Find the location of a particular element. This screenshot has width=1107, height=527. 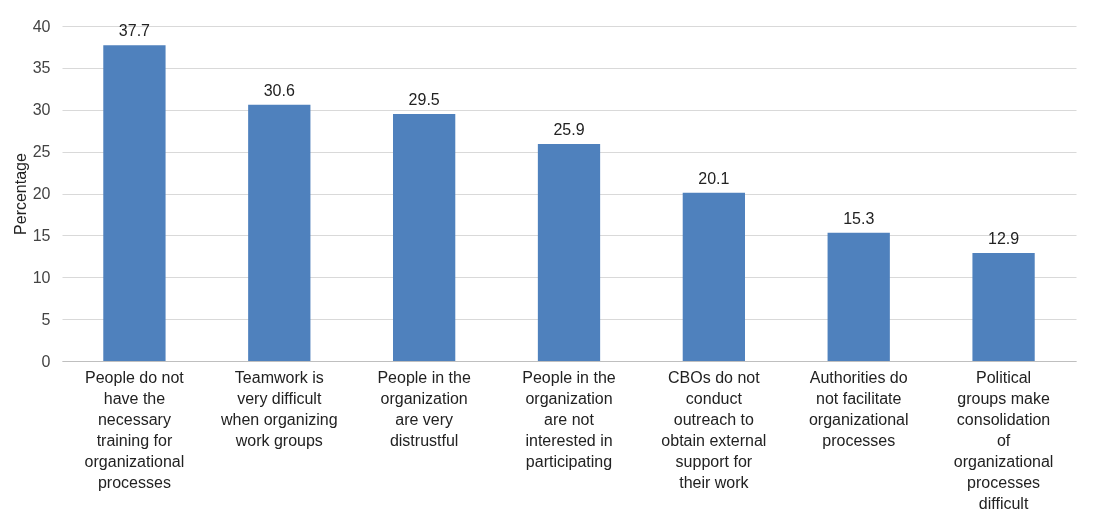

data-label: 37.7 is located at coordinates (134, 31).